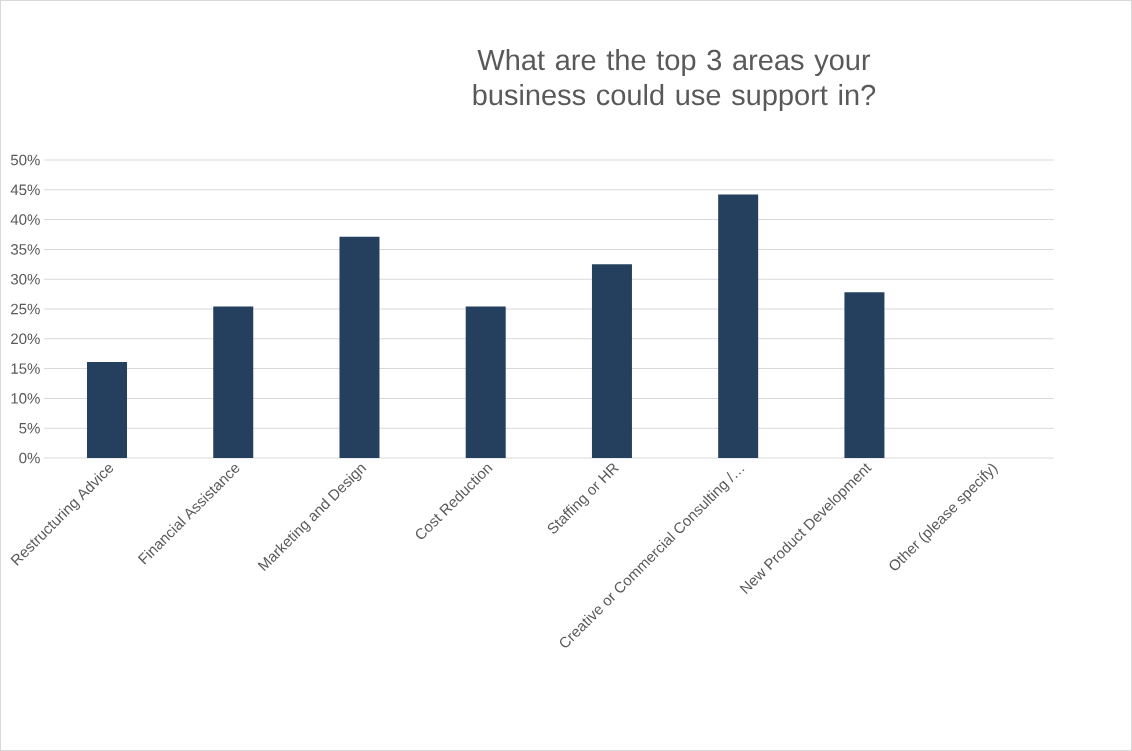 This screenshot has height=751, width=1132. What do you see at coordinates (674, 80) in the screenshot?
I see `chart-title: What are the top 3 areas your business could use support in?` at bounding box center [674, 80].